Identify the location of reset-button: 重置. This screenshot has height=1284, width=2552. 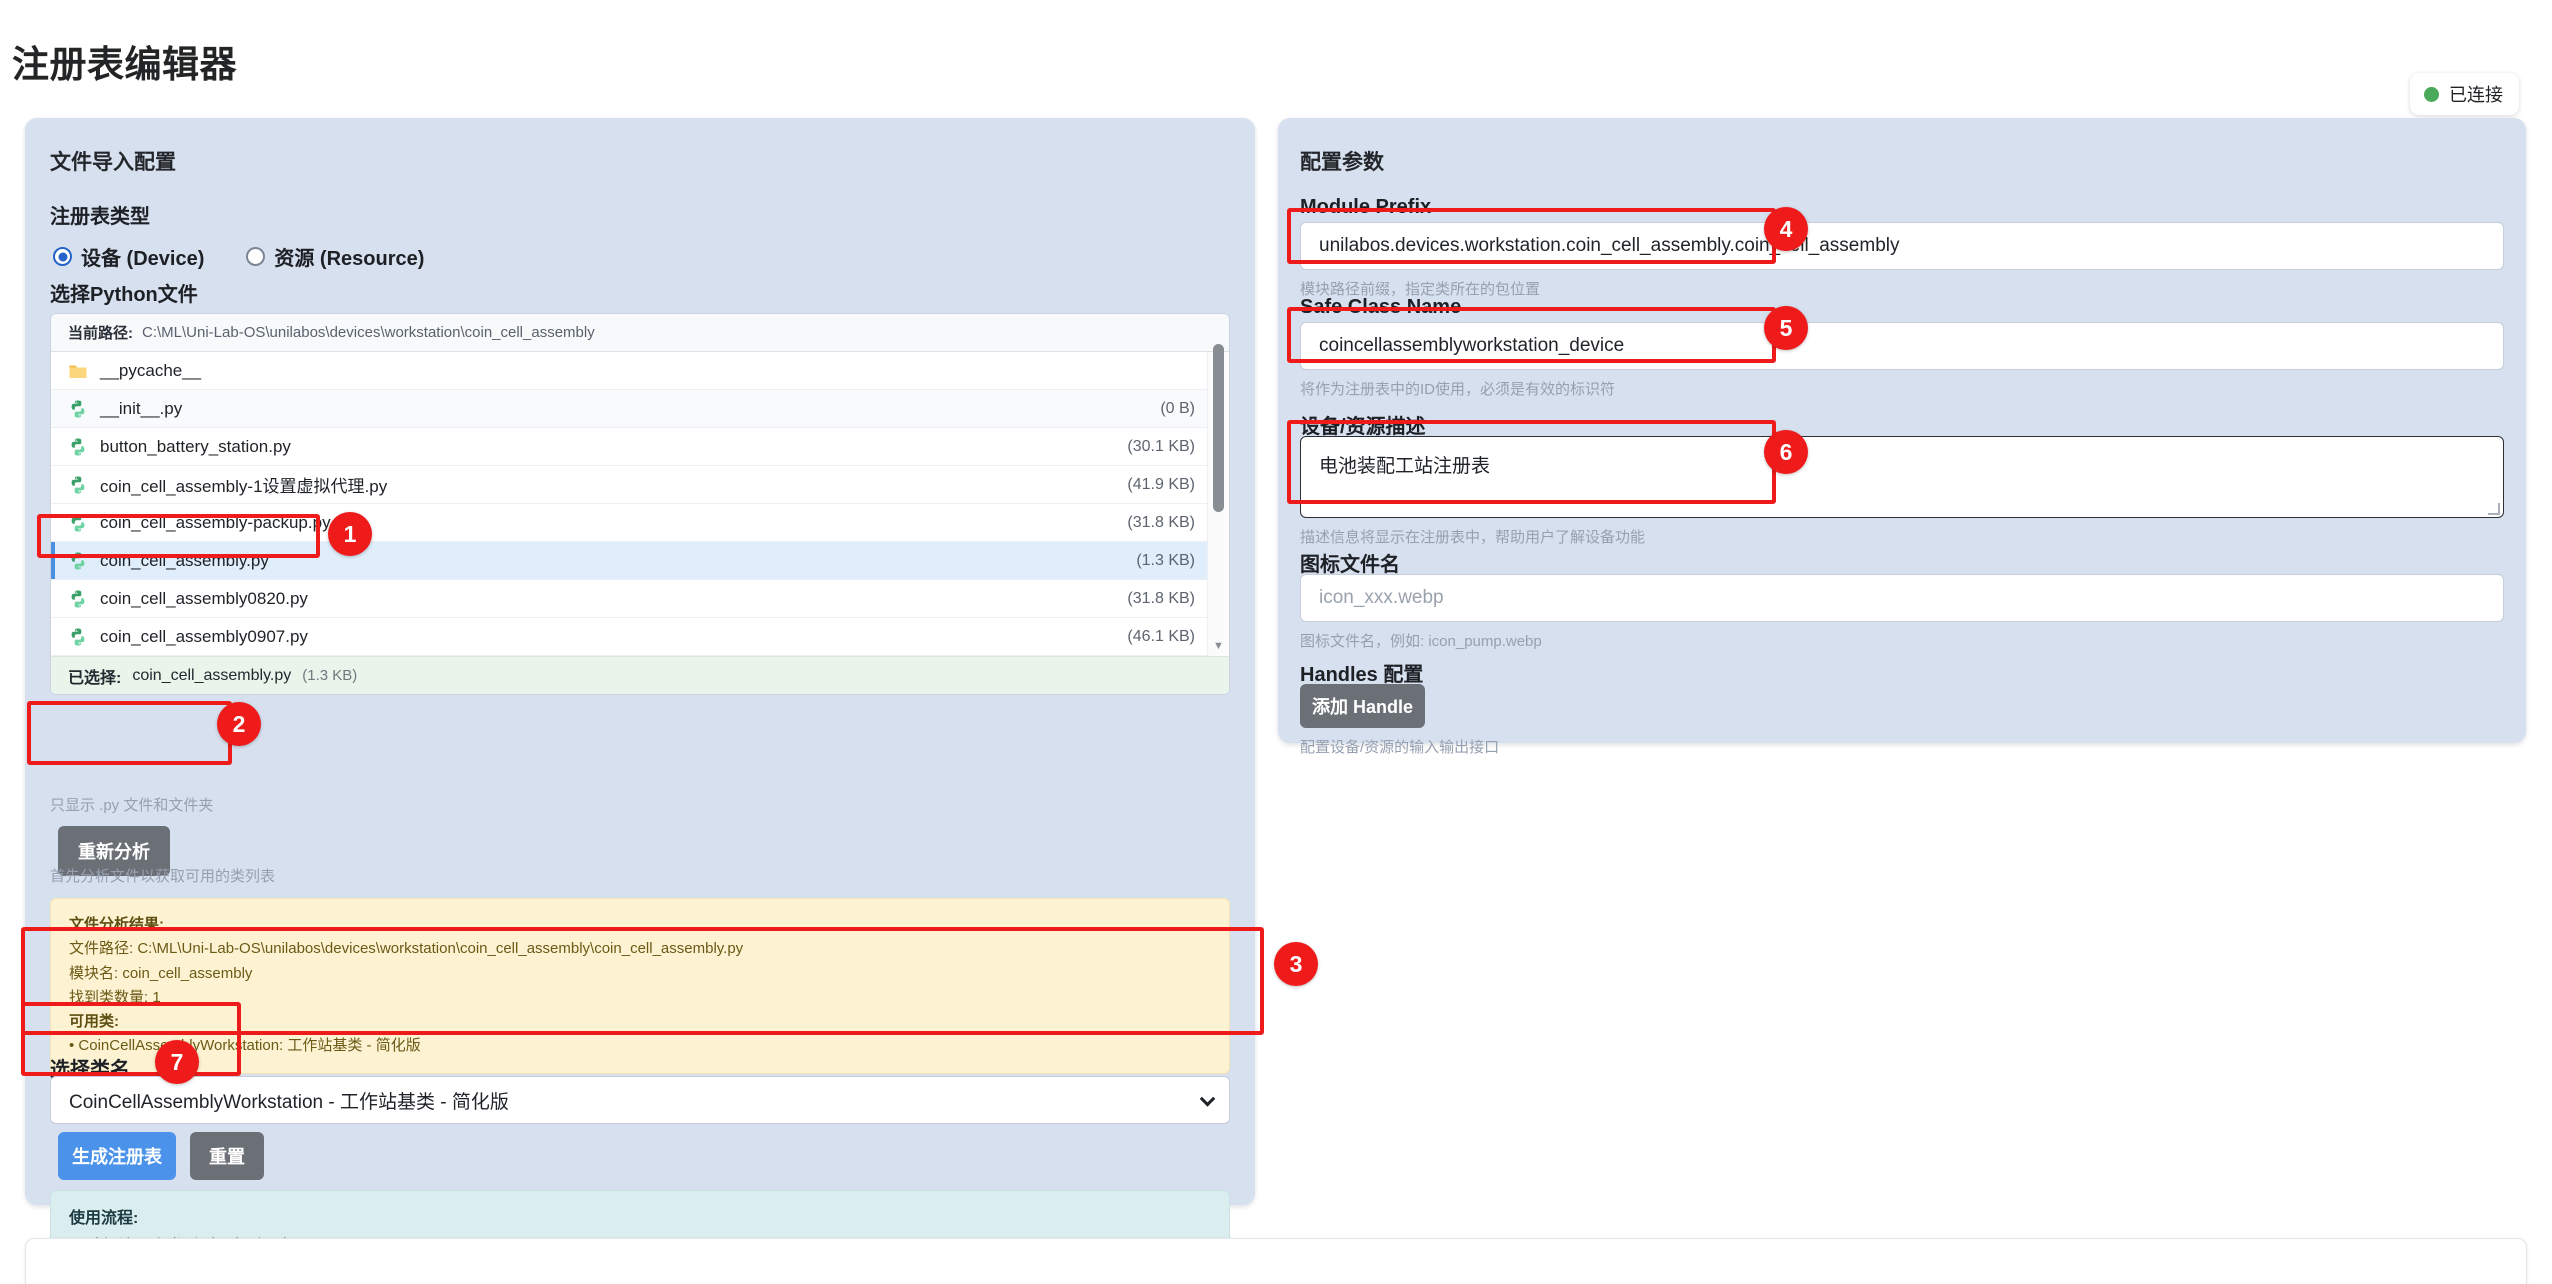
(227, 1156).